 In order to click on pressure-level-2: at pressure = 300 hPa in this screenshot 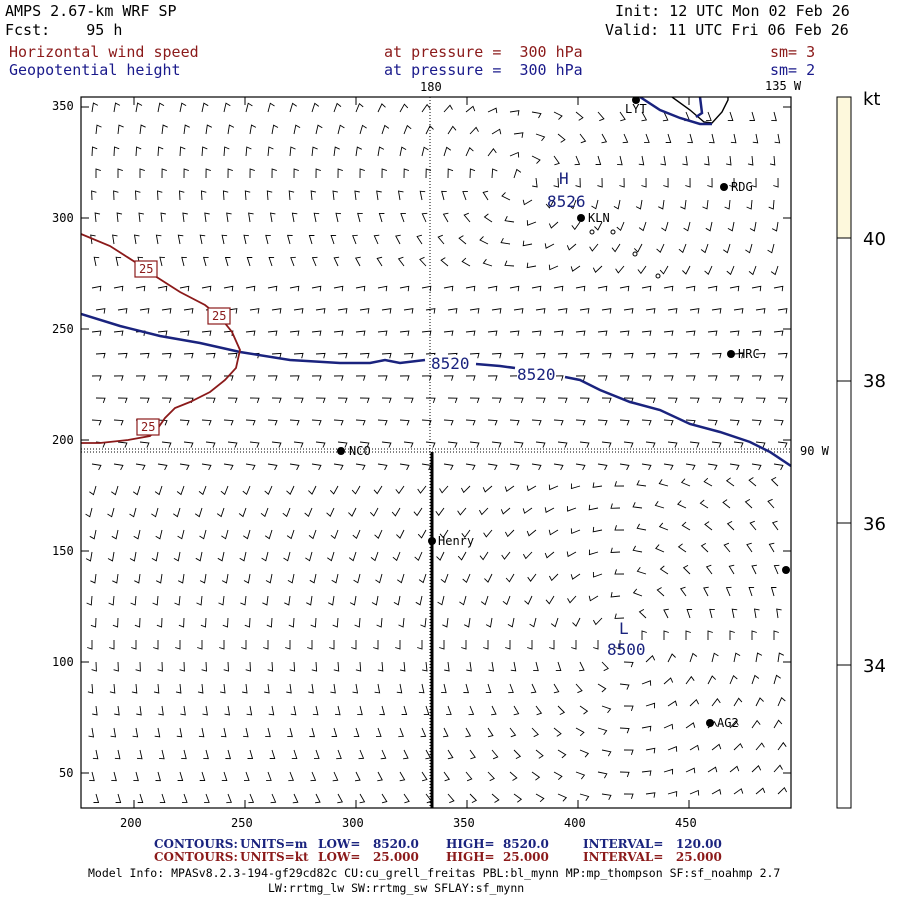, I will do `click(483, 70)`.